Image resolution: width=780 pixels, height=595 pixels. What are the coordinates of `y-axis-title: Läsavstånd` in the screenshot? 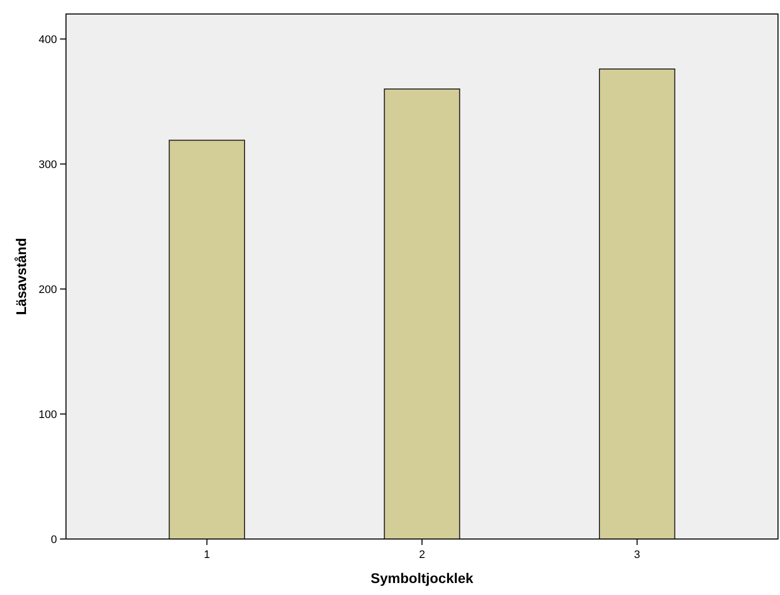 It's located at (21, 277).